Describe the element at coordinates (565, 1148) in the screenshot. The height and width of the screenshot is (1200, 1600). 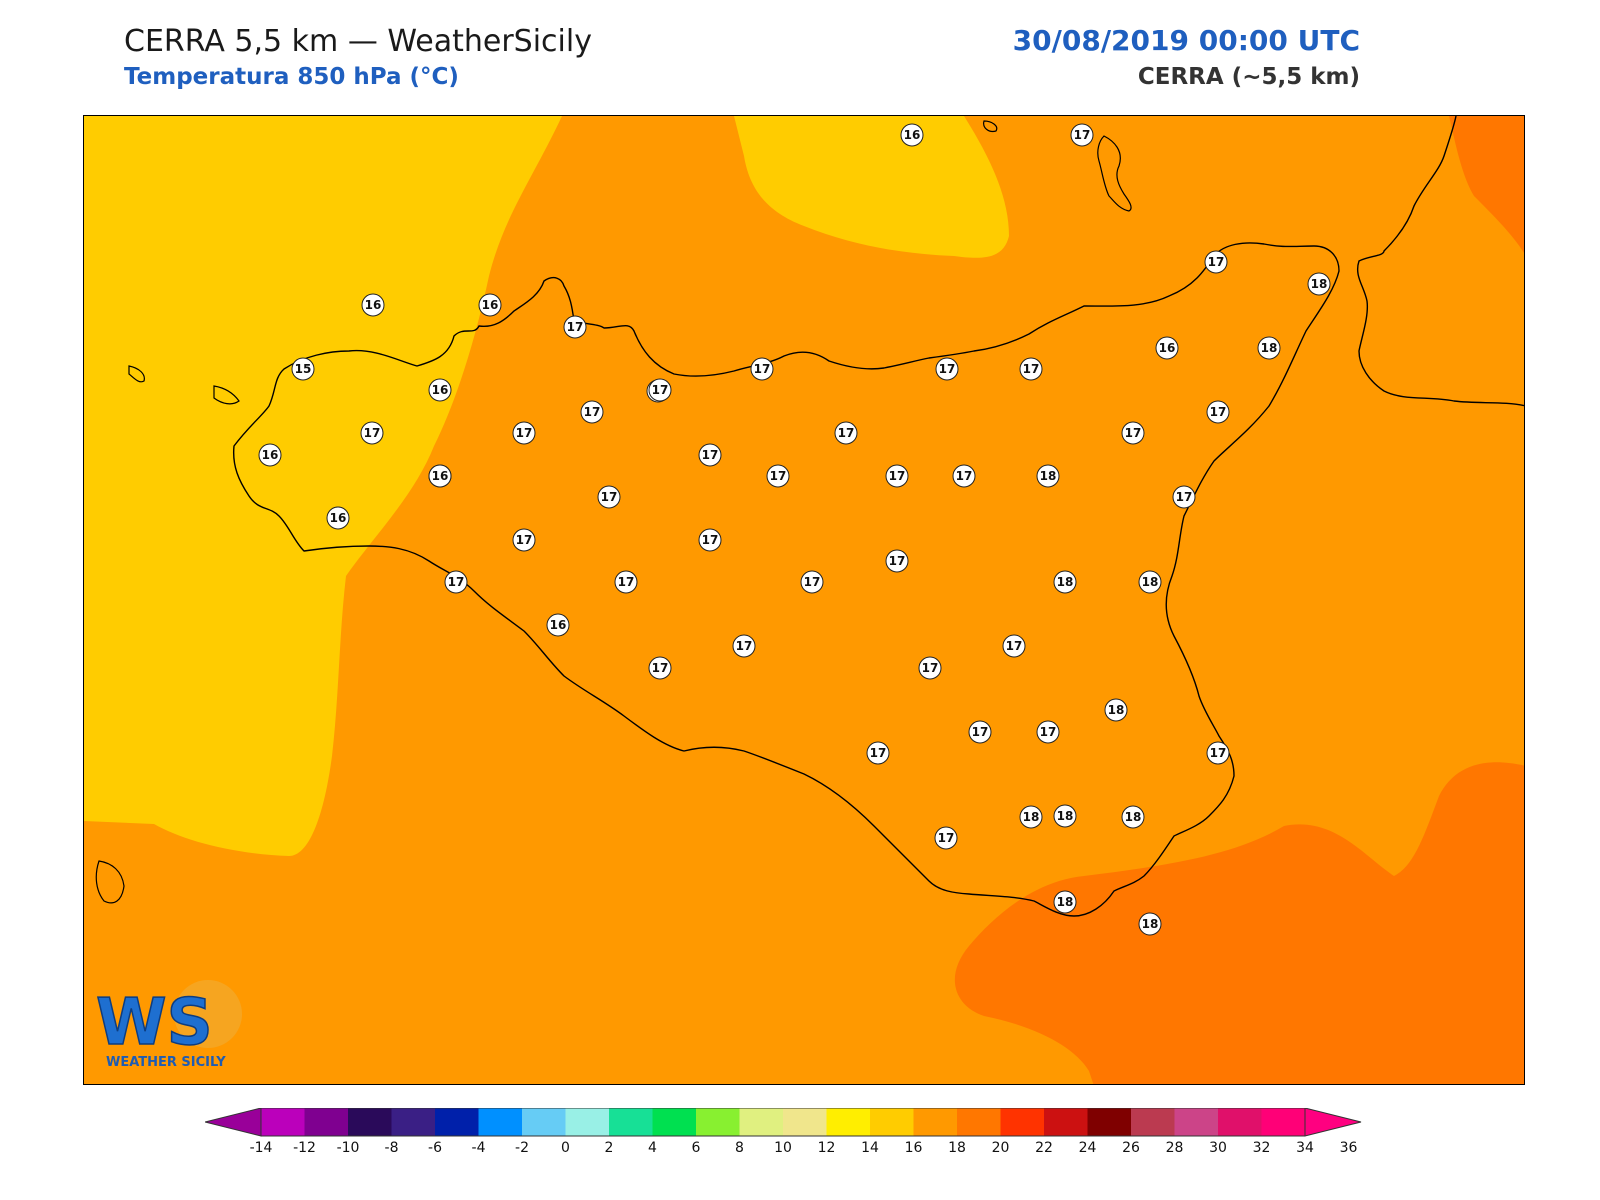
I see `colorbar-tick-label: 0` at that location.